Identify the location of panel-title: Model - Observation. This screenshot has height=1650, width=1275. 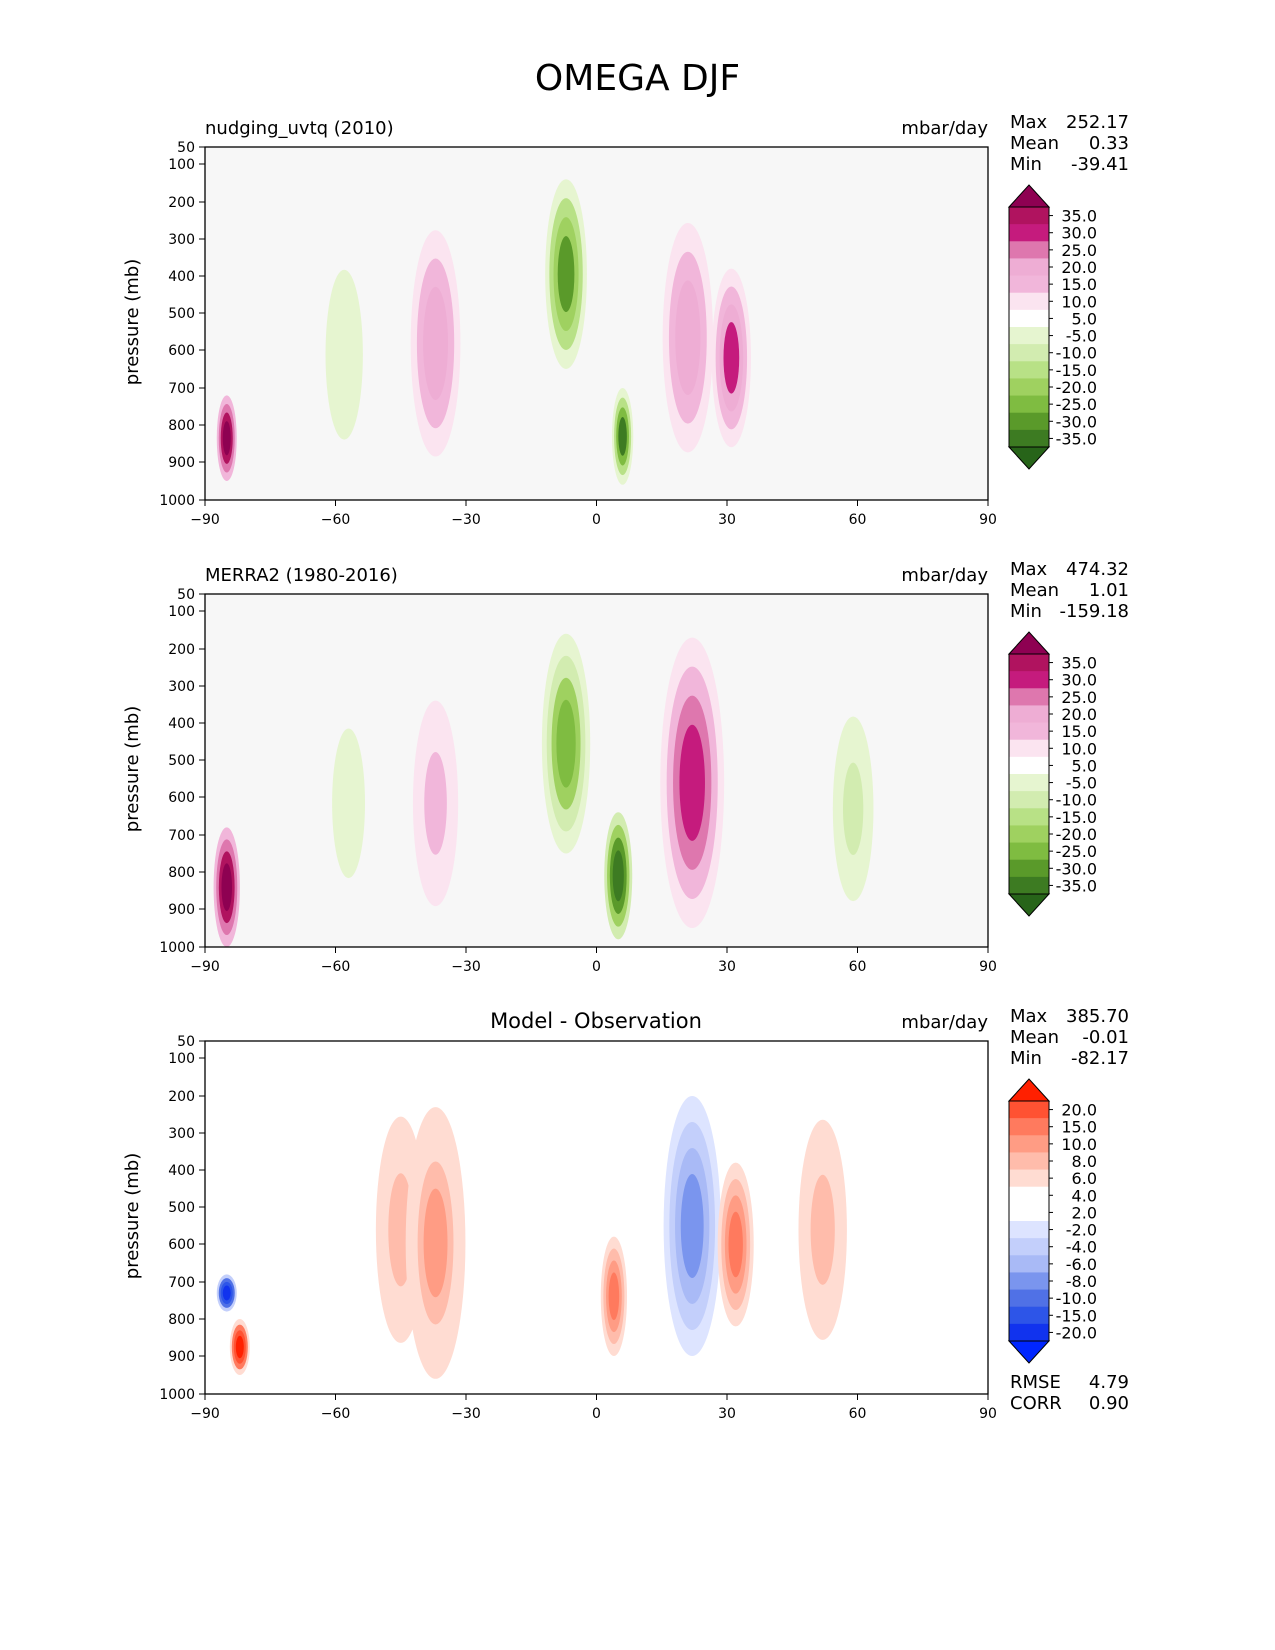
(596, 1021).